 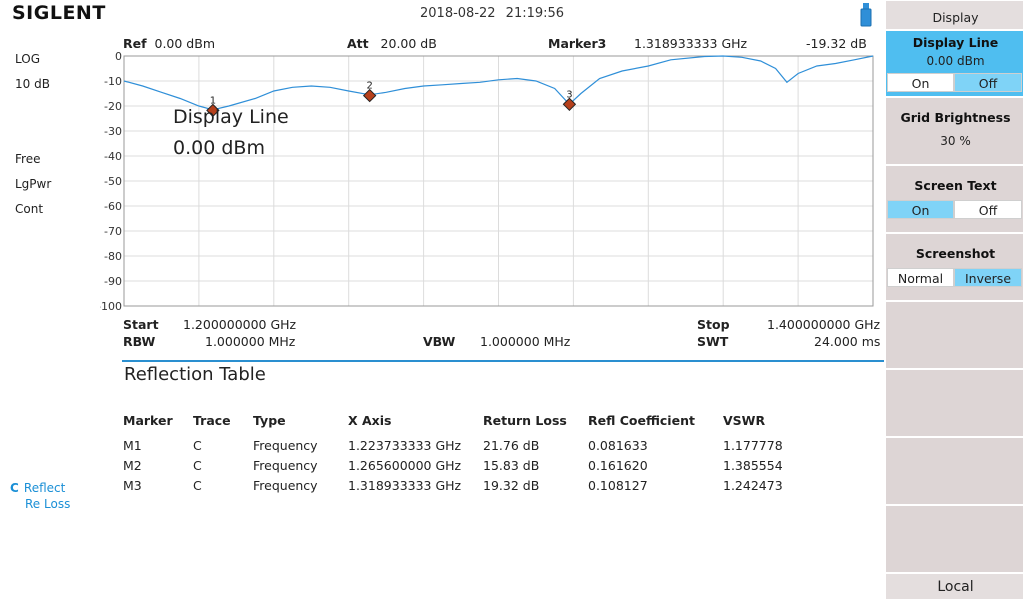 I want to click on y-tick-label: -80, so click(x=113, y=256).